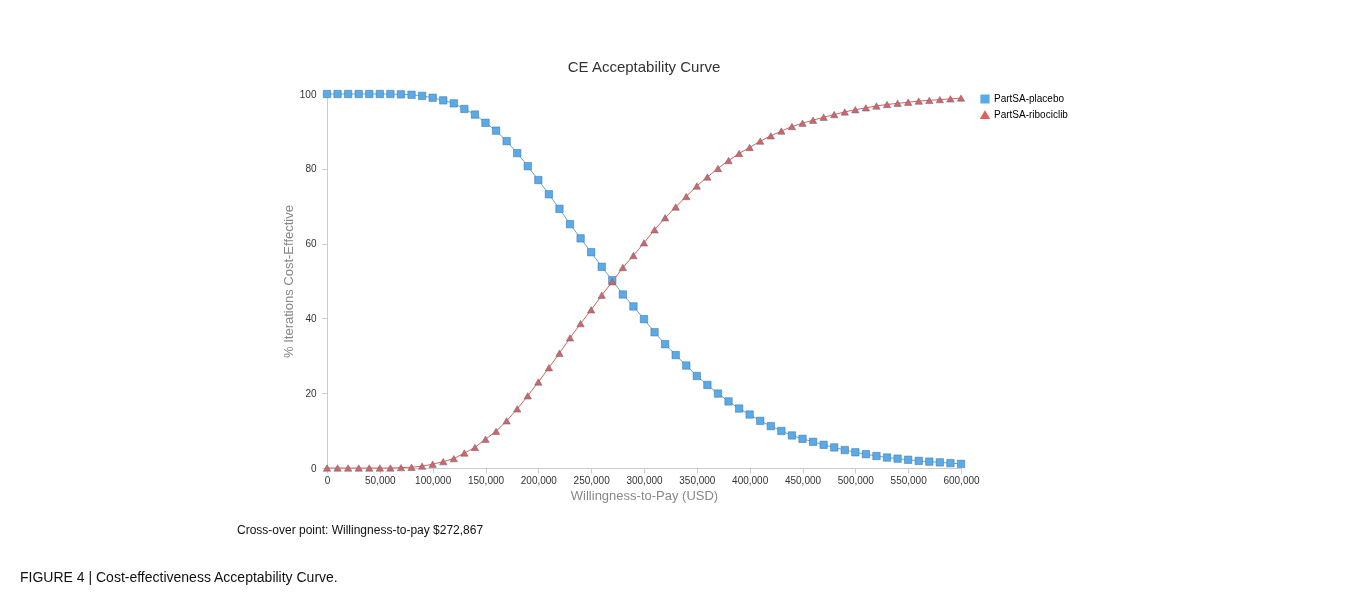 This screenshot has height=610, width=1356. What do you see at coordinates (360, 530) in the screenshot?
I see `text: Cross-over point: Willingness-to-pay $272,867` at bounding box center [360, 530].